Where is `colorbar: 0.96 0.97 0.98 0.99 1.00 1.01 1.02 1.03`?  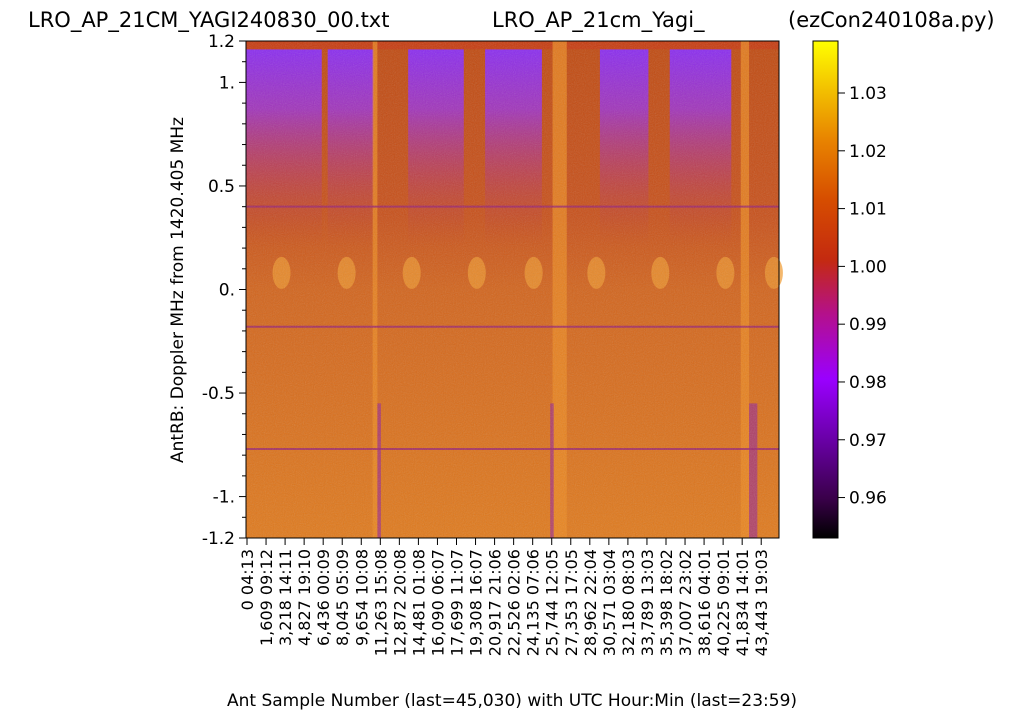
colorbar: 0.96 0.97 0.98 0.99 1.00 1.01 1.02 1.03 is located at coordinates (849, 289).